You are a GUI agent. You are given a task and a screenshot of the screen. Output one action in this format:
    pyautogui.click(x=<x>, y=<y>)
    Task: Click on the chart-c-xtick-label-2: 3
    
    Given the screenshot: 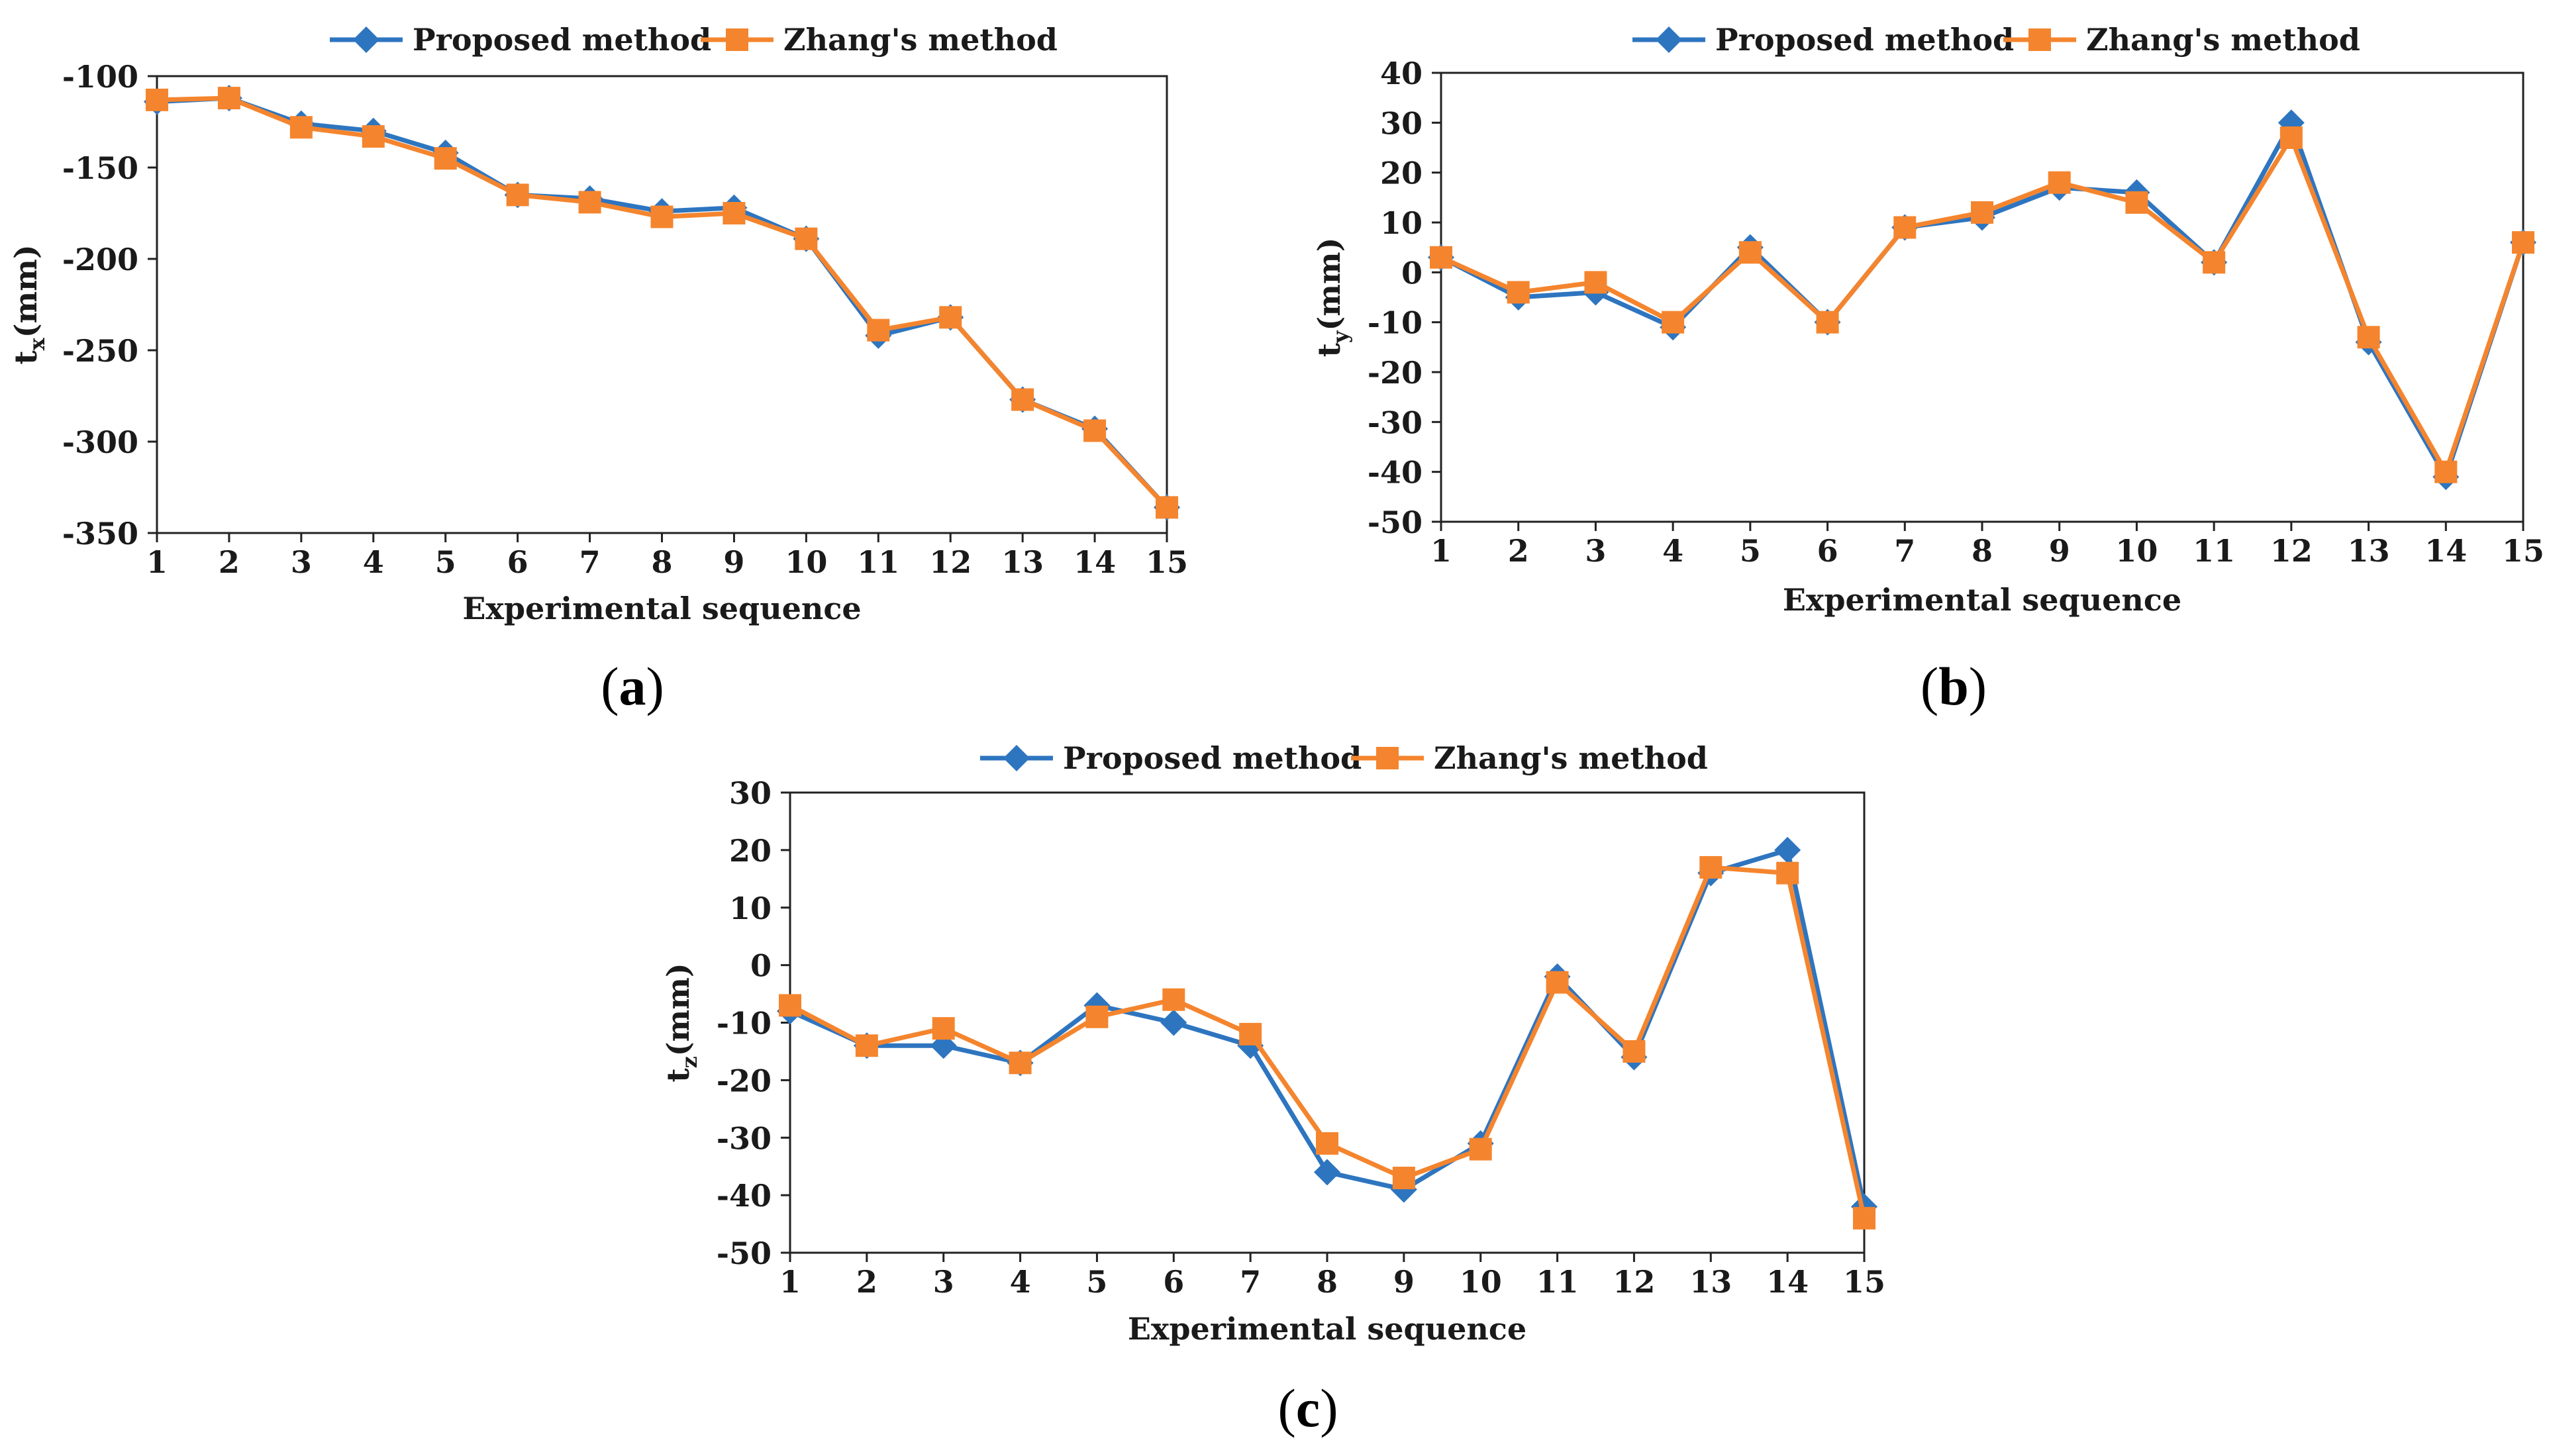 What is the action you would take?
    pyautogui.click(x=943, y=1282)
    